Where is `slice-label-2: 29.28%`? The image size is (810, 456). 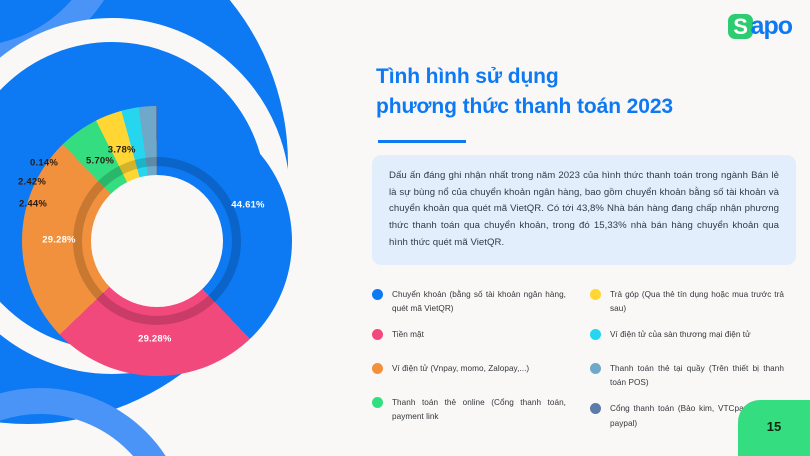 slice-label-2: 29.28% is located at coordinates (59, 239).